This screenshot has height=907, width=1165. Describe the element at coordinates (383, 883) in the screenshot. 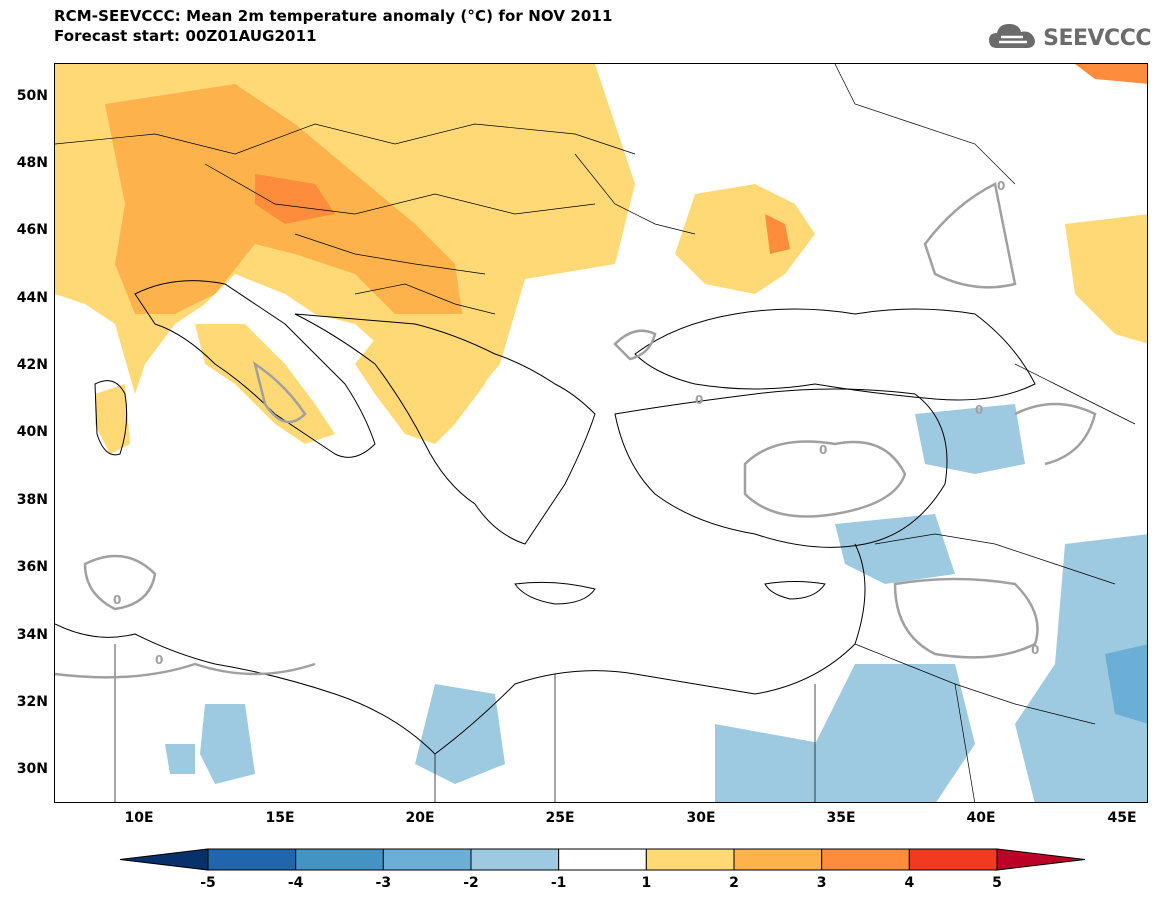

I see `colorbar-label: -3` at that location.